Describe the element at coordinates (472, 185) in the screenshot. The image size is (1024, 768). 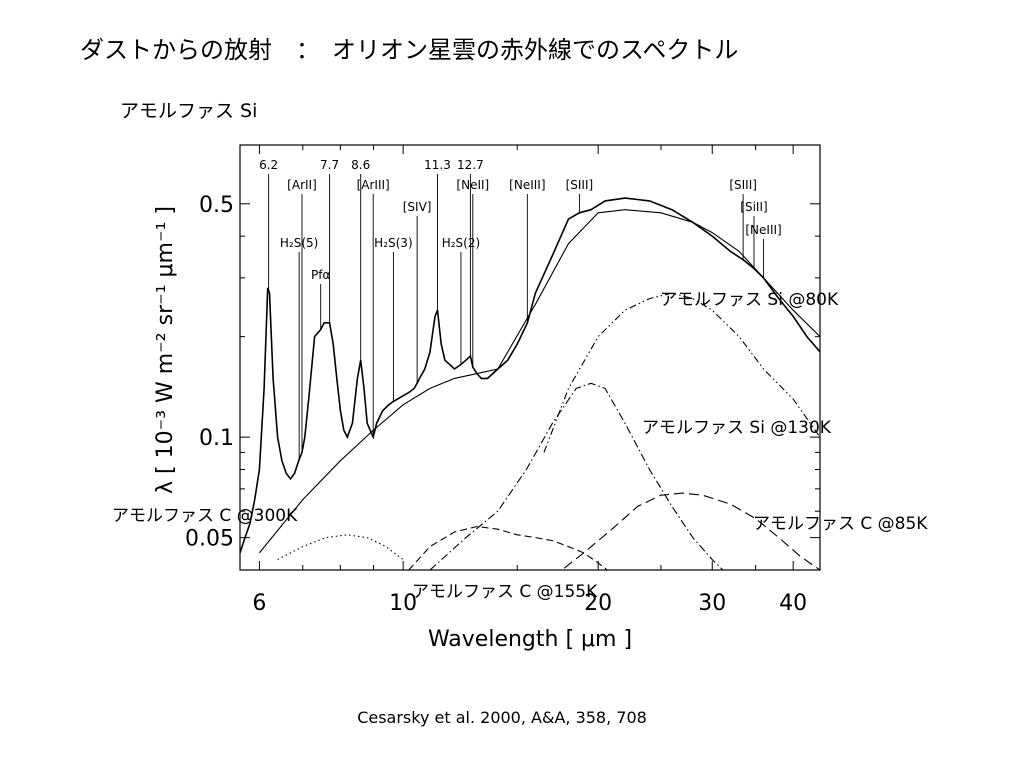
I see `line-label-7: [NeII]` at that location.